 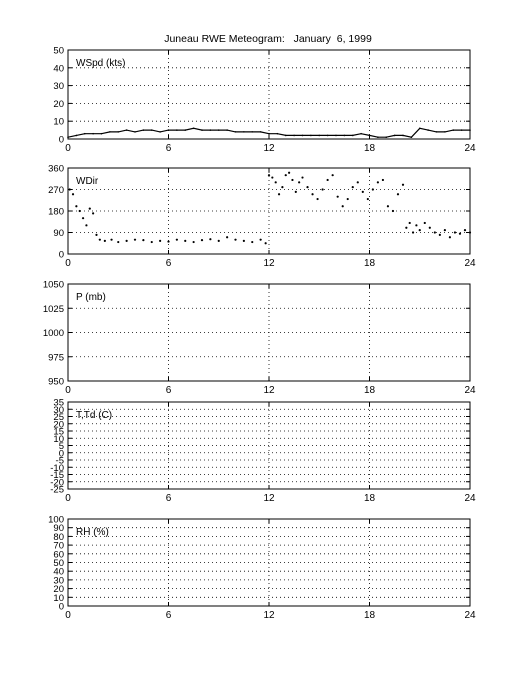 I want to click on y-tick-label: 50, so click(x=58, y=563).